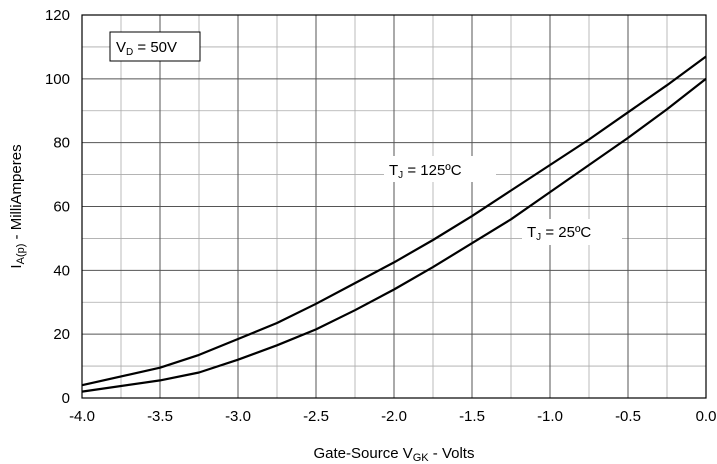 This screenshot has height=464, width=717. I want to click on x-tick-label: -0.5, so click(628, 416).